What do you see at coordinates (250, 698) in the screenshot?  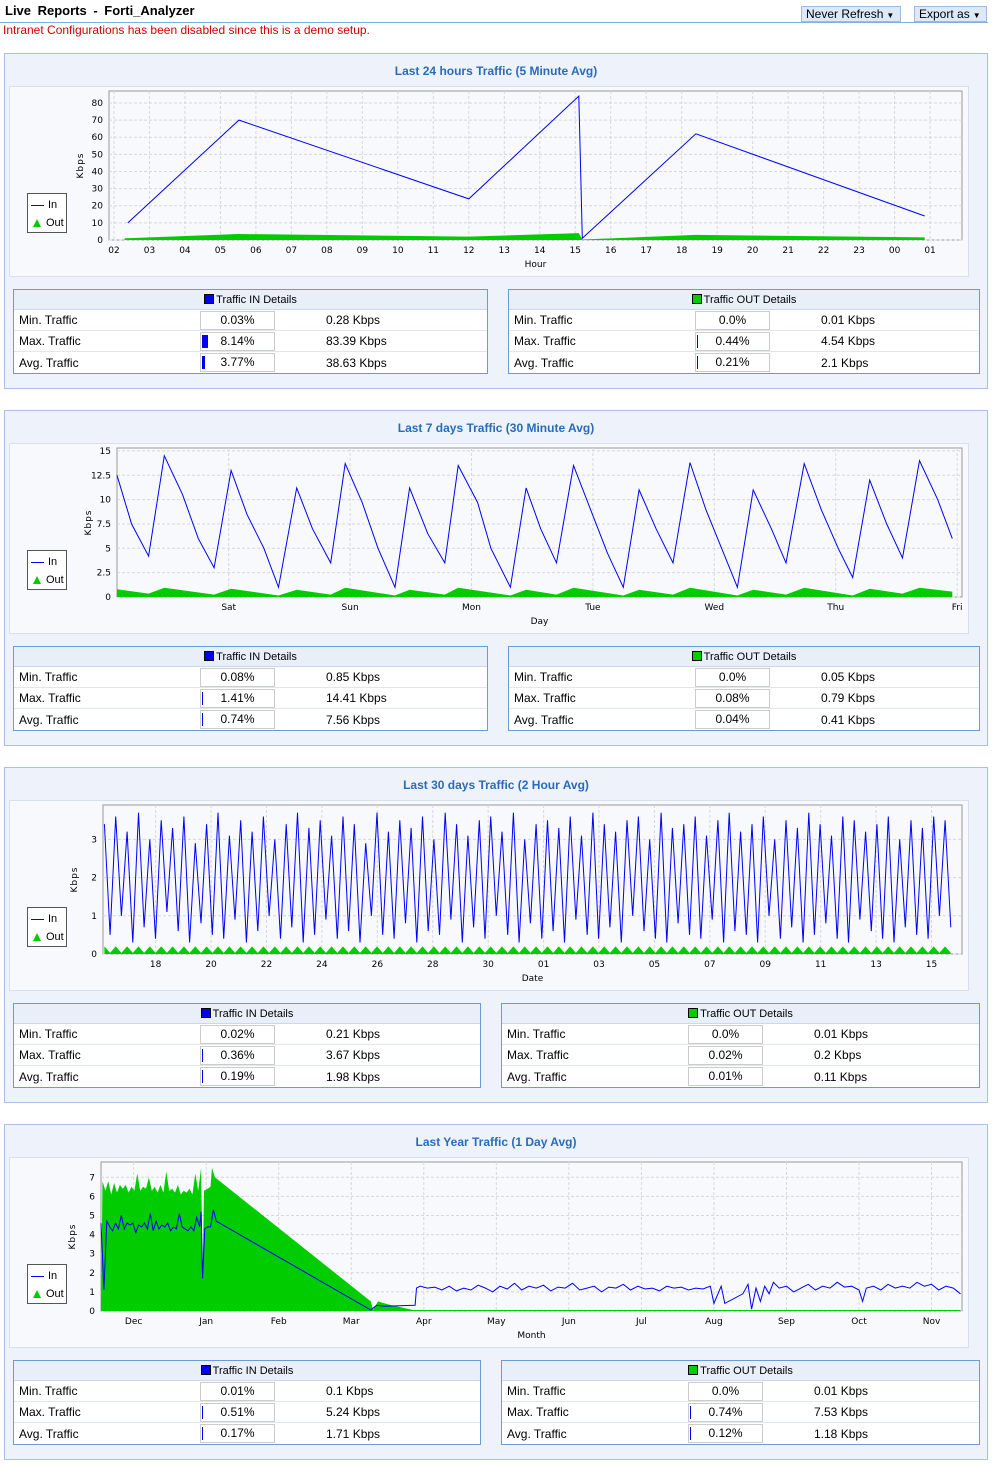 I see `table-row: Max. Traffic 1.41% 14.41 Kbps` at bounding box center [250, 698].